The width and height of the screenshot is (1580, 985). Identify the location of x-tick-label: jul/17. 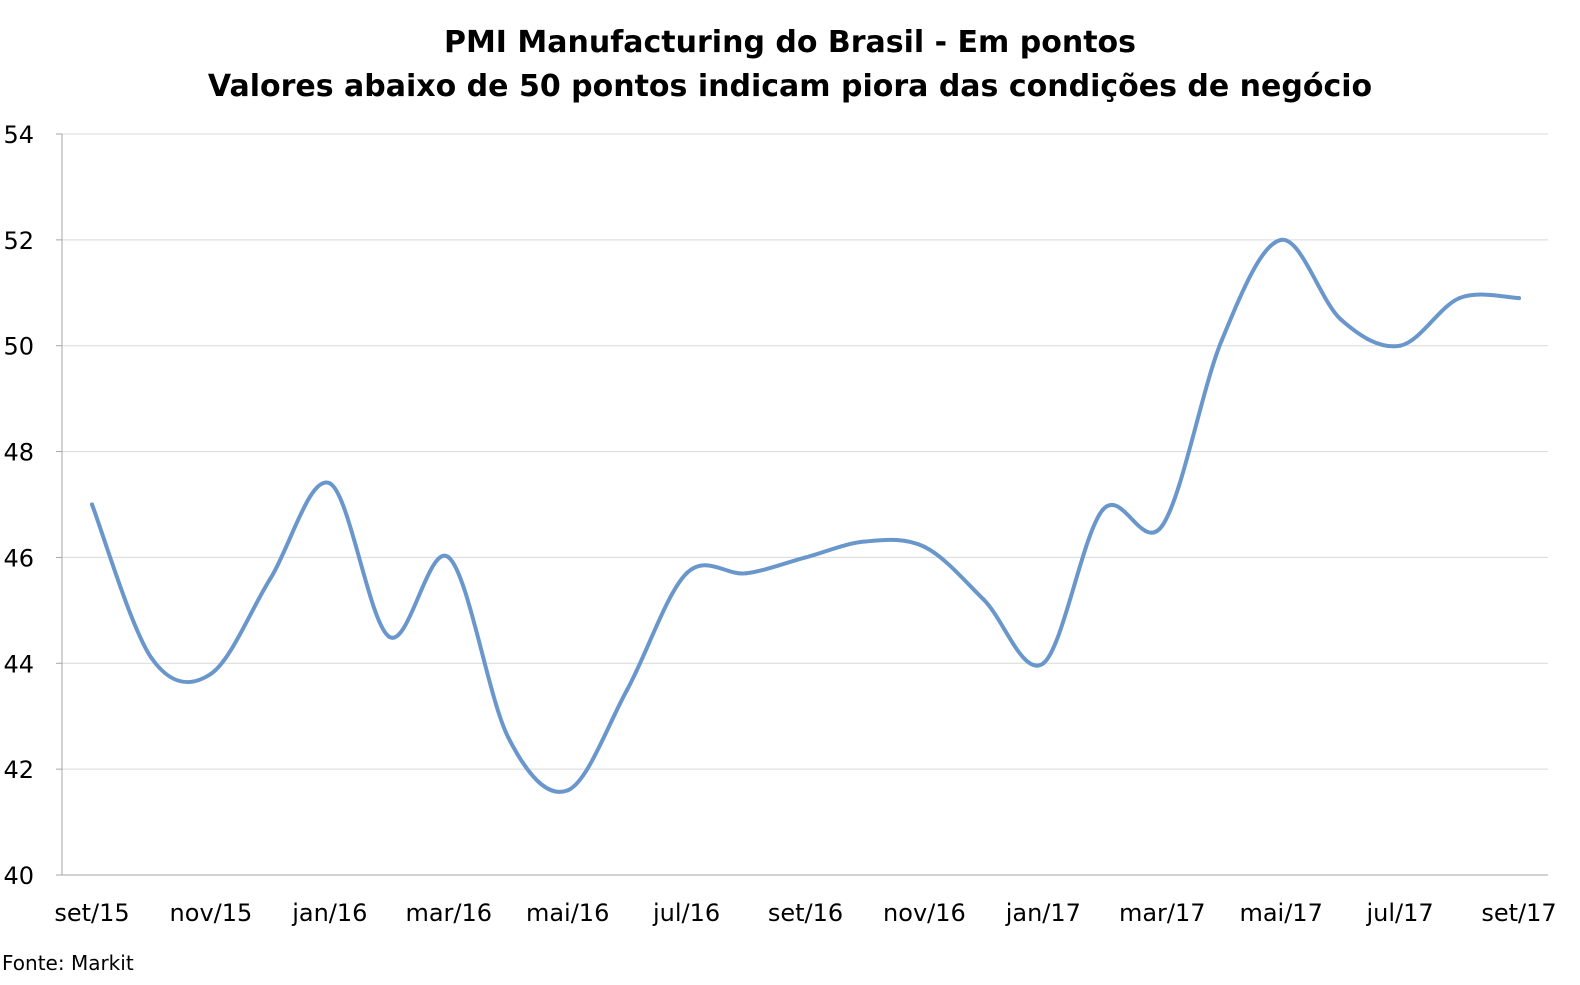
(1399, 913).